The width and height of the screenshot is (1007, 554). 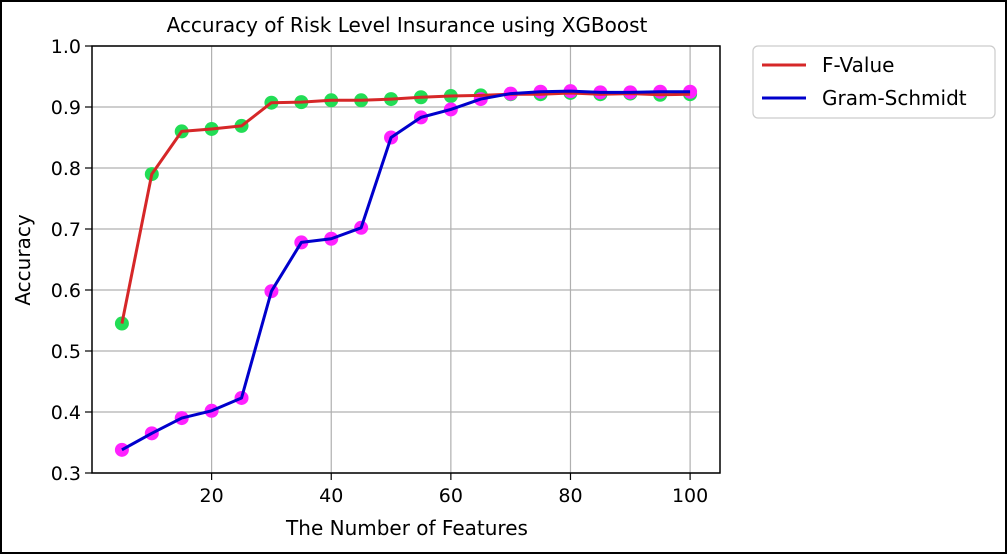 I want to click on legend-box, so click(x=874, y=82).